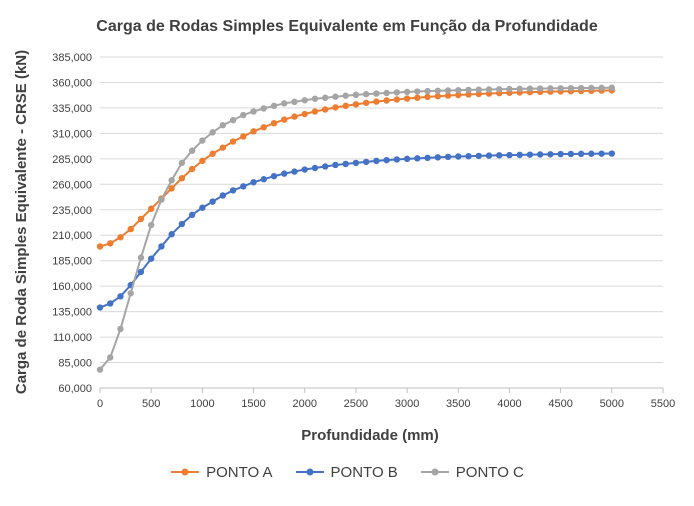  I want to click on x-tick-label: 3500, so click(458, 404).